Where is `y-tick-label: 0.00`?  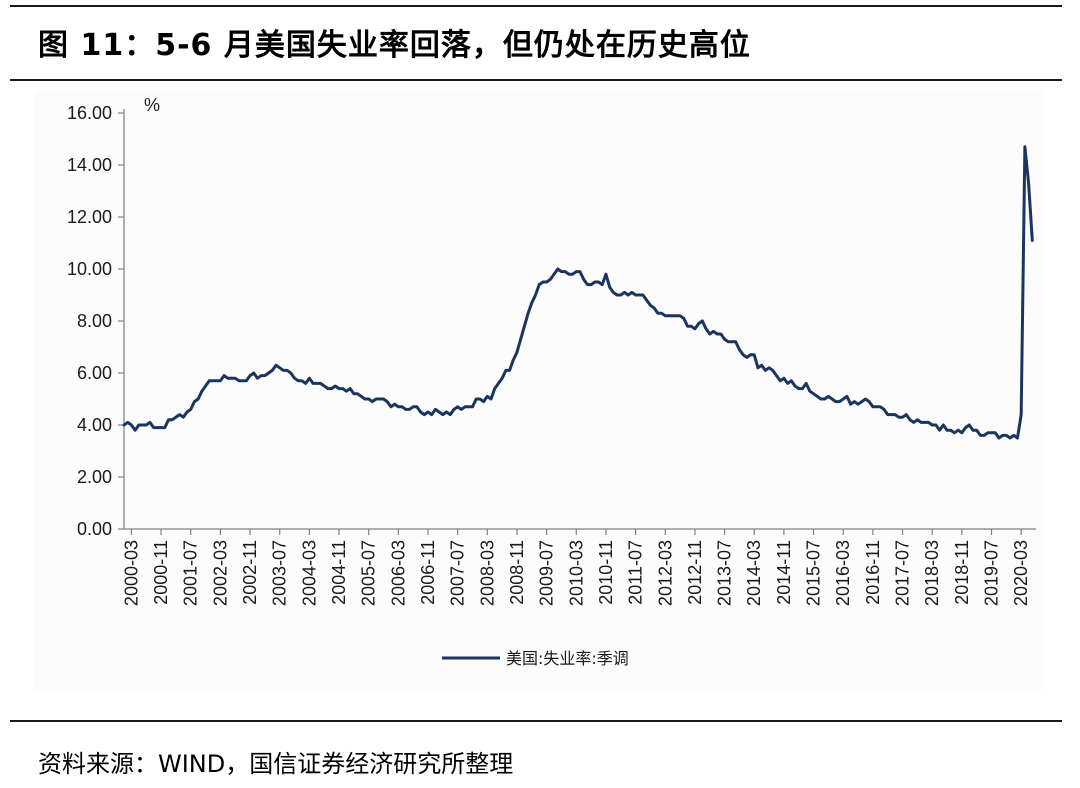 y-tick-label: 0.00 is located at coordinates (94, 529).